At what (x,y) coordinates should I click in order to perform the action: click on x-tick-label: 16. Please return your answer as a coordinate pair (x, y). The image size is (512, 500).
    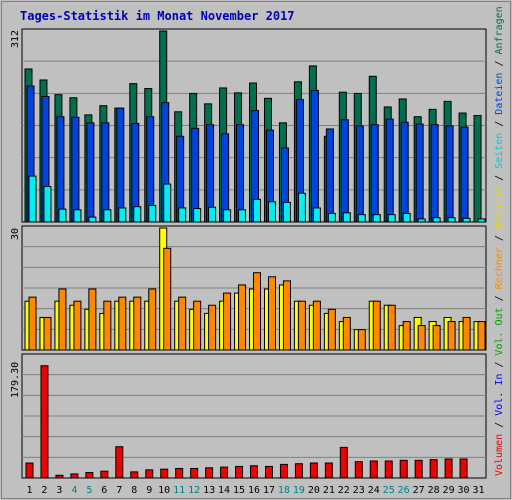
    Looking at the image, I should click on (254, 490).